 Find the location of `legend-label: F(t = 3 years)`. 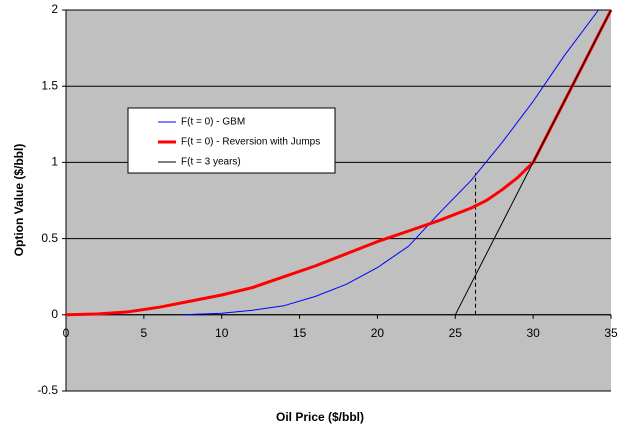

legend-label: F(t = 3 years) is located at coordinates (211, 162).